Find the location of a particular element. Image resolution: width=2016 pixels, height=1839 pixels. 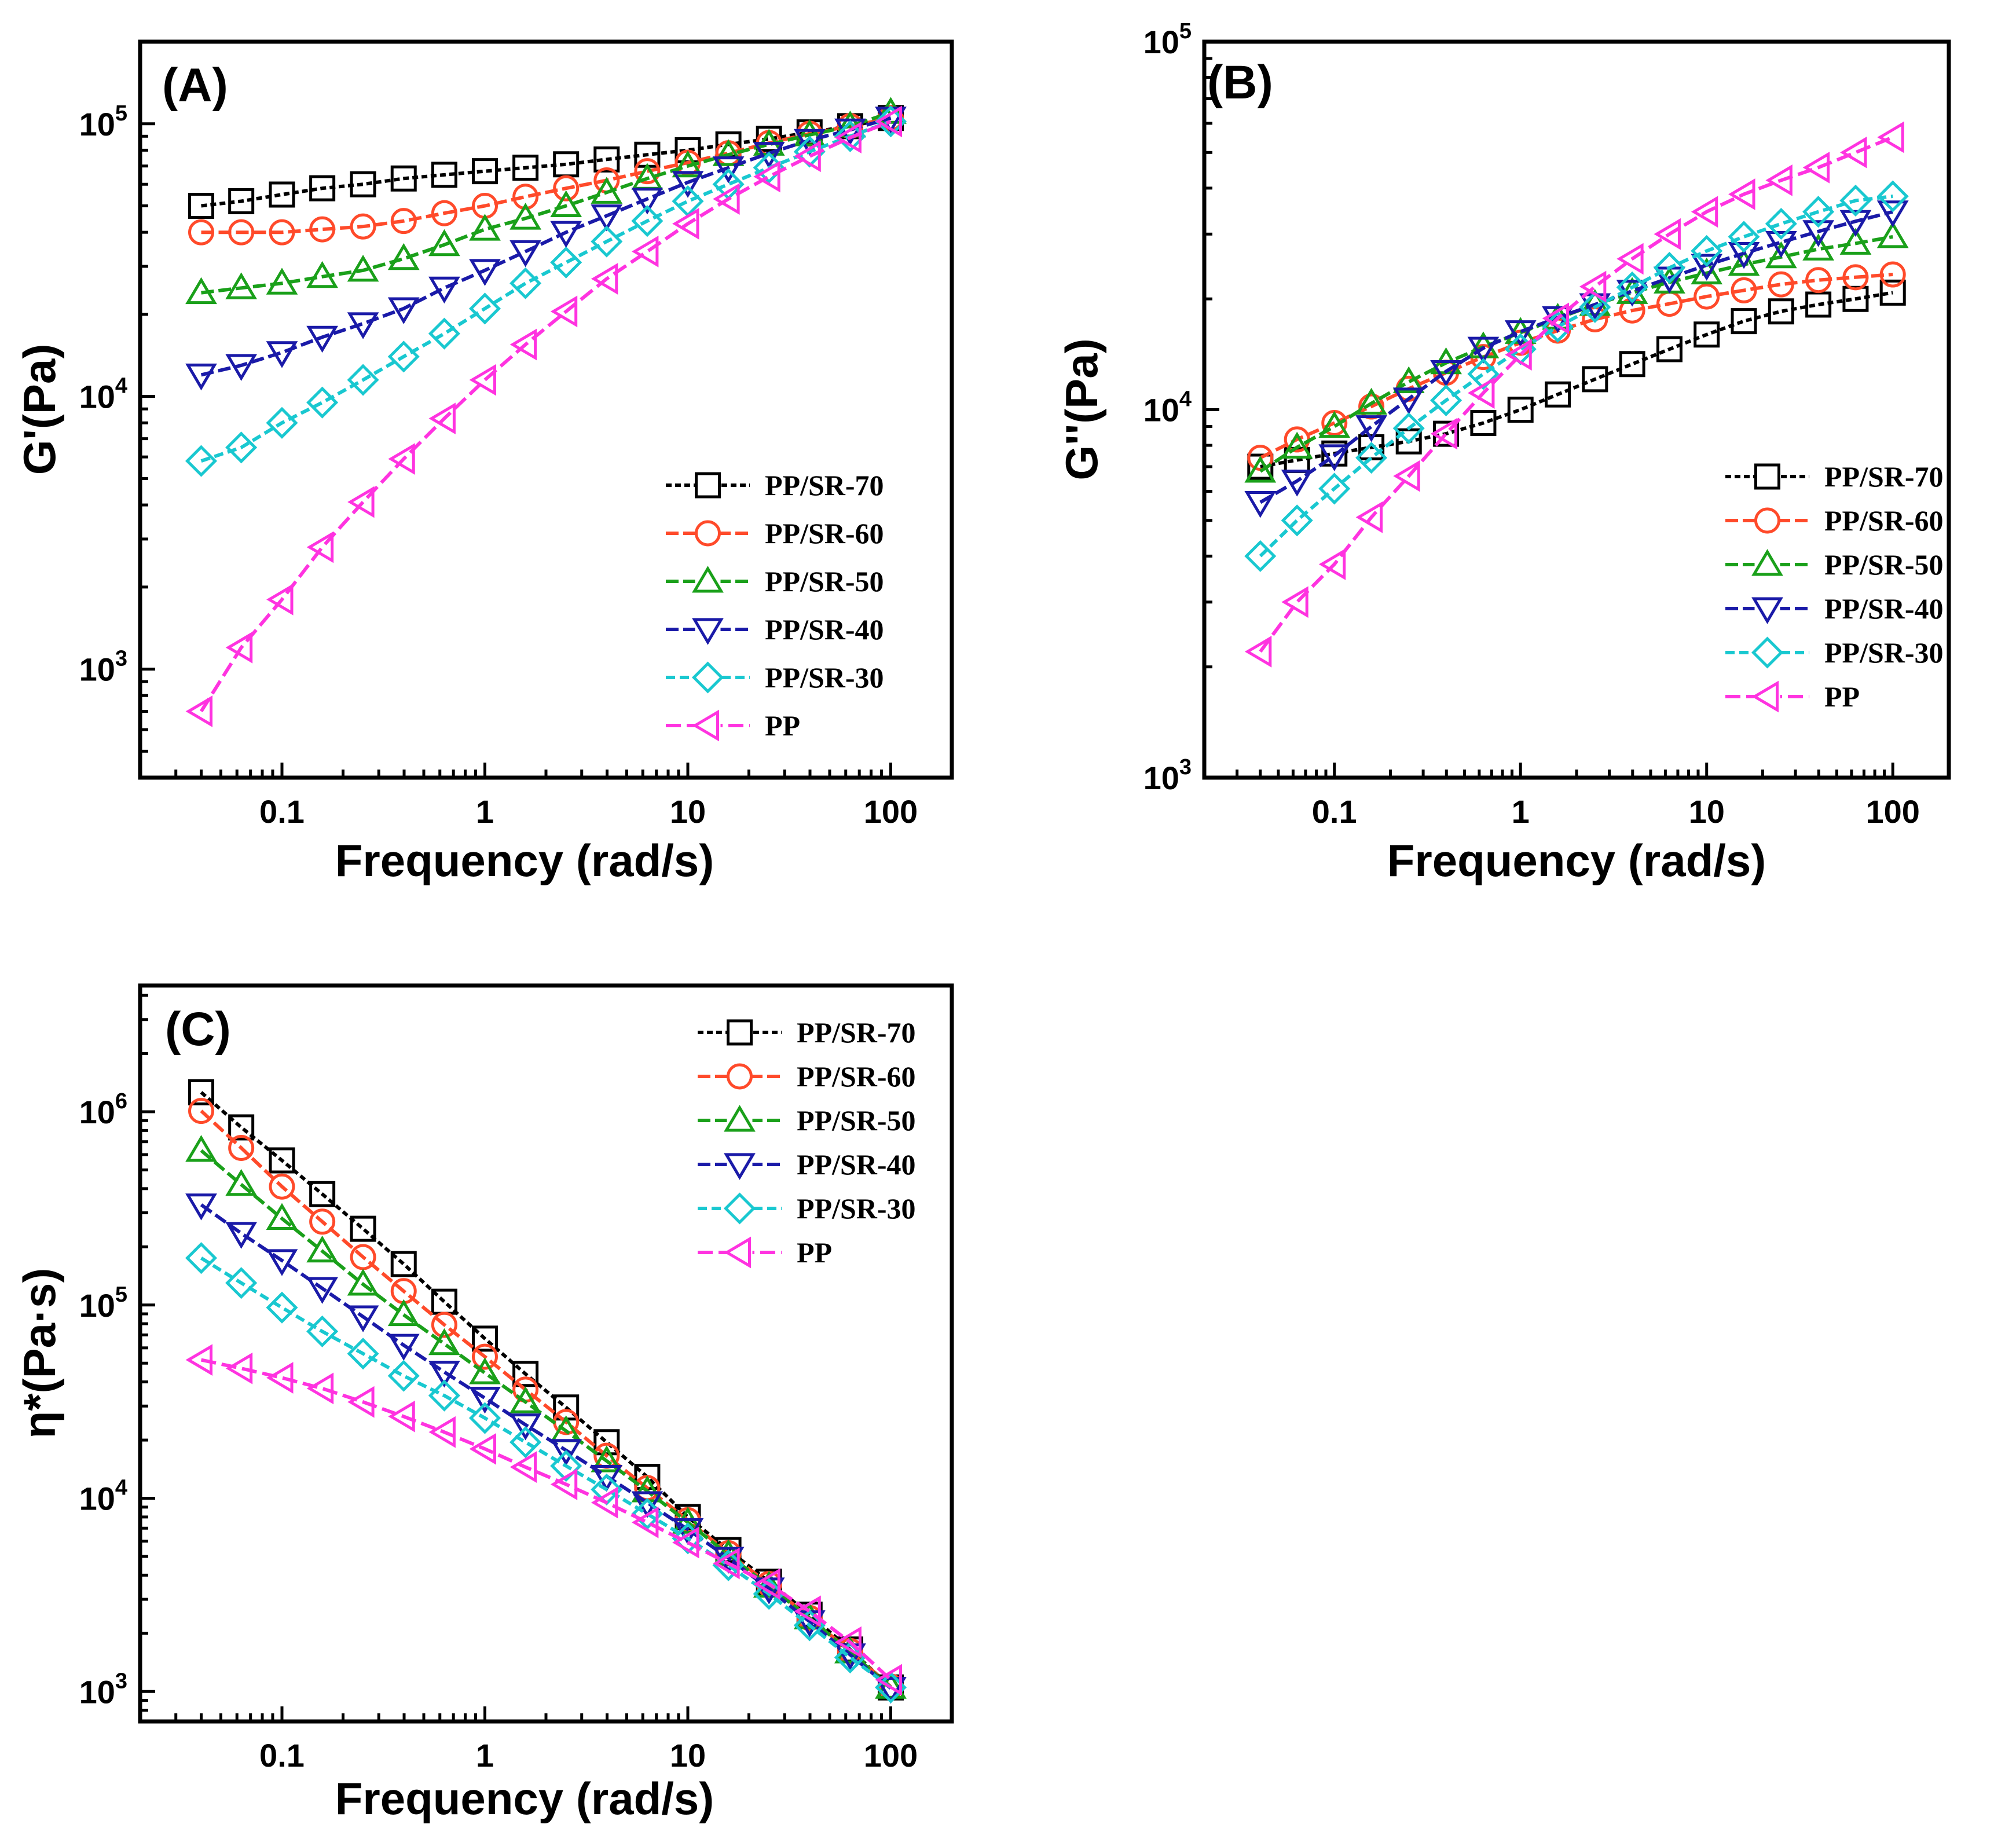

y-axis-label: η*(Pa·s) is located at coordinates (39, 1353).